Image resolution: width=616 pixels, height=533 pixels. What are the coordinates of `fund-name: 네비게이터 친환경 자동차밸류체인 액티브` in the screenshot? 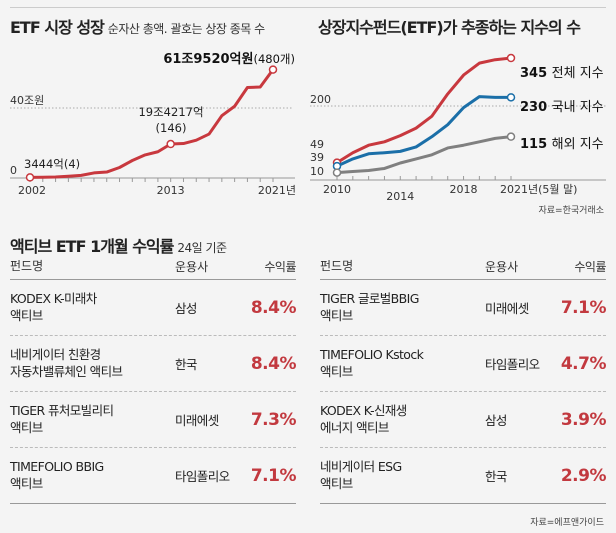 It's located at (92, 364).